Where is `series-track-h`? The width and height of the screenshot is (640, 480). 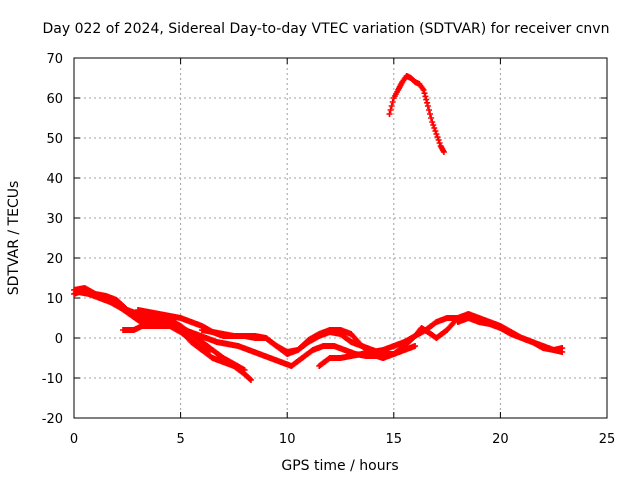
series-track-h is located at coordinates (510, 334).